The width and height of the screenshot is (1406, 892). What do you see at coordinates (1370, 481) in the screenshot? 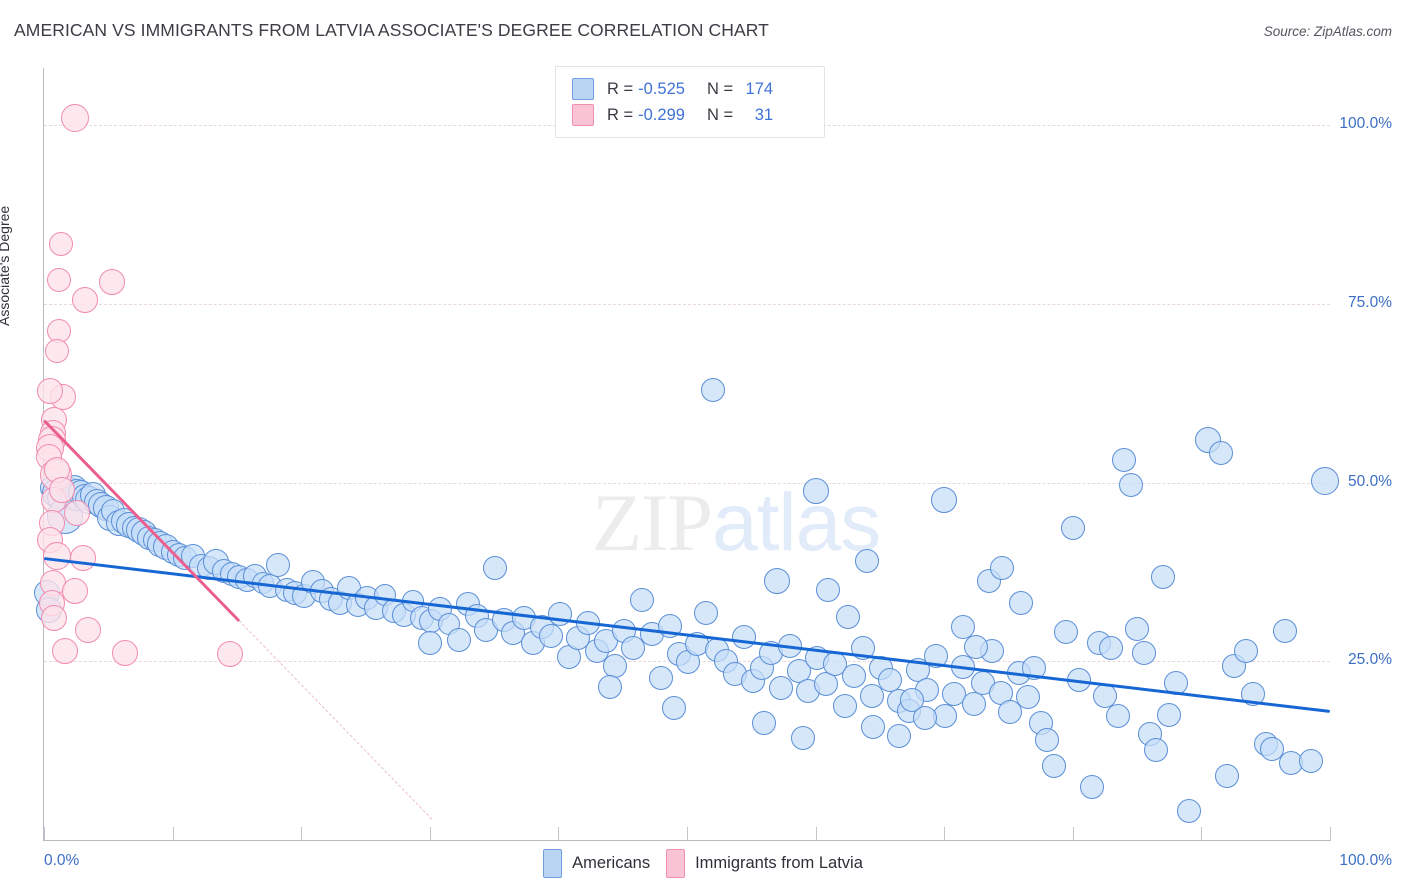
I see `y-axis-tick-label: 50.0%` at bounding box center [1370, 481].